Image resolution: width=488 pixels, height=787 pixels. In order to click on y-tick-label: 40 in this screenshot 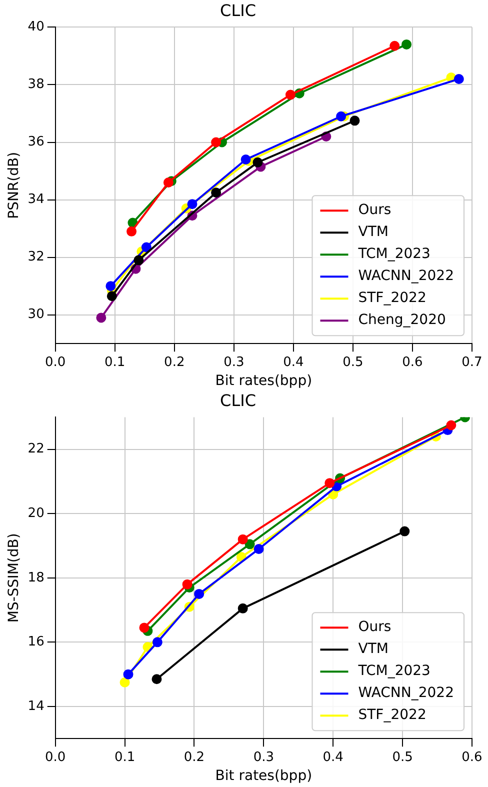, I will do `click(36, 27)`.